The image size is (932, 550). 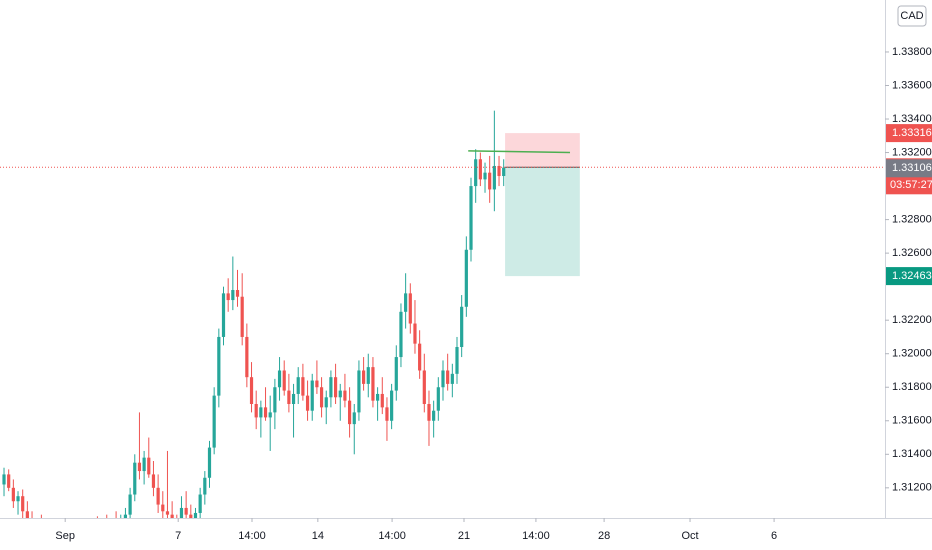 What do you see at coordinates (912, 52) in the screenshot?
I see `y-tick-label: 1.33800` at bounding box center [912, 52].